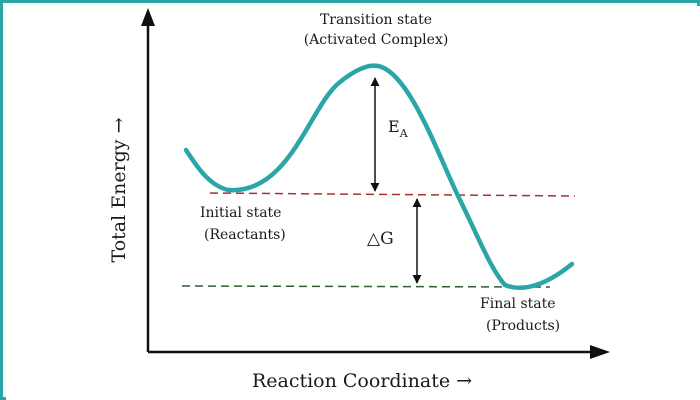  What do you see at coordinates (240, 213) in the screenshot?
I see `initial-state-label: Initial state` at bounding box center [240, 213].